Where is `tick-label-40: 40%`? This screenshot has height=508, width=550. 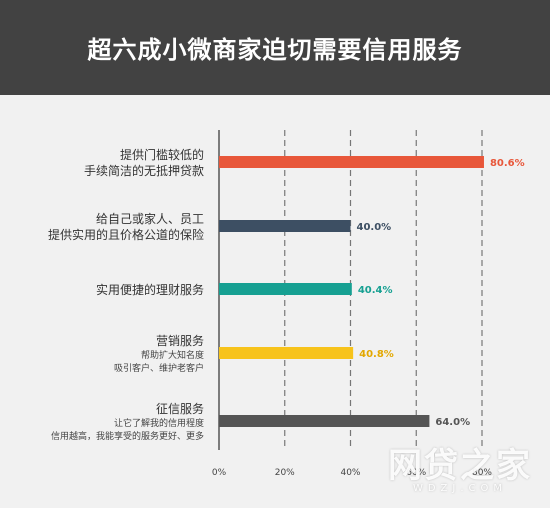 tick-label-40: 40% is located at coordinates (350, 473).